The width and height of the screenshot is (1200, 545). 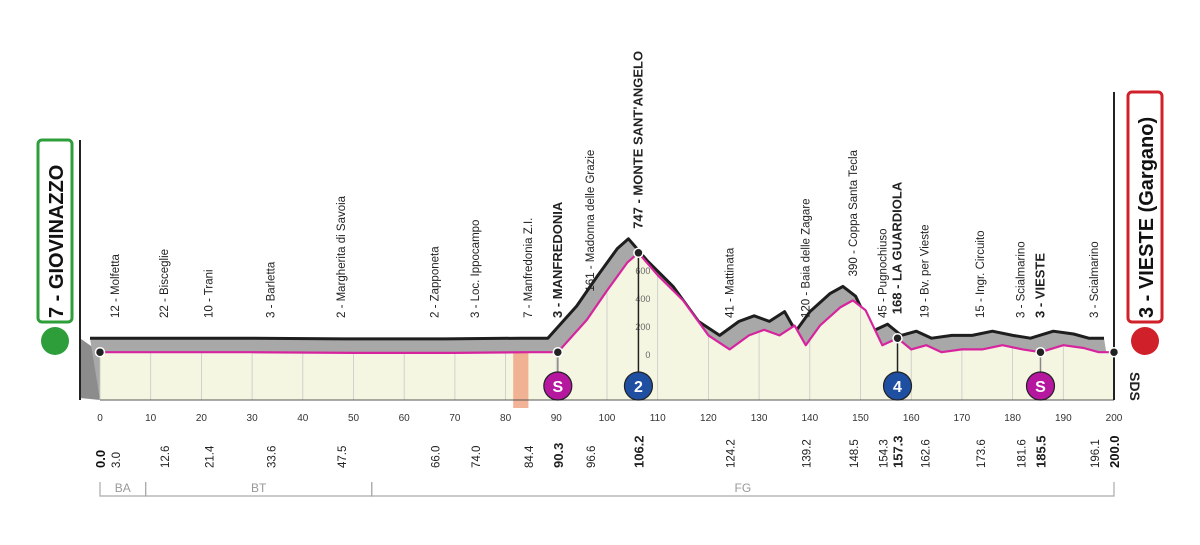 I want to click on waypoint-name: 3 - VIESTE, so click(x=1039, y=285).